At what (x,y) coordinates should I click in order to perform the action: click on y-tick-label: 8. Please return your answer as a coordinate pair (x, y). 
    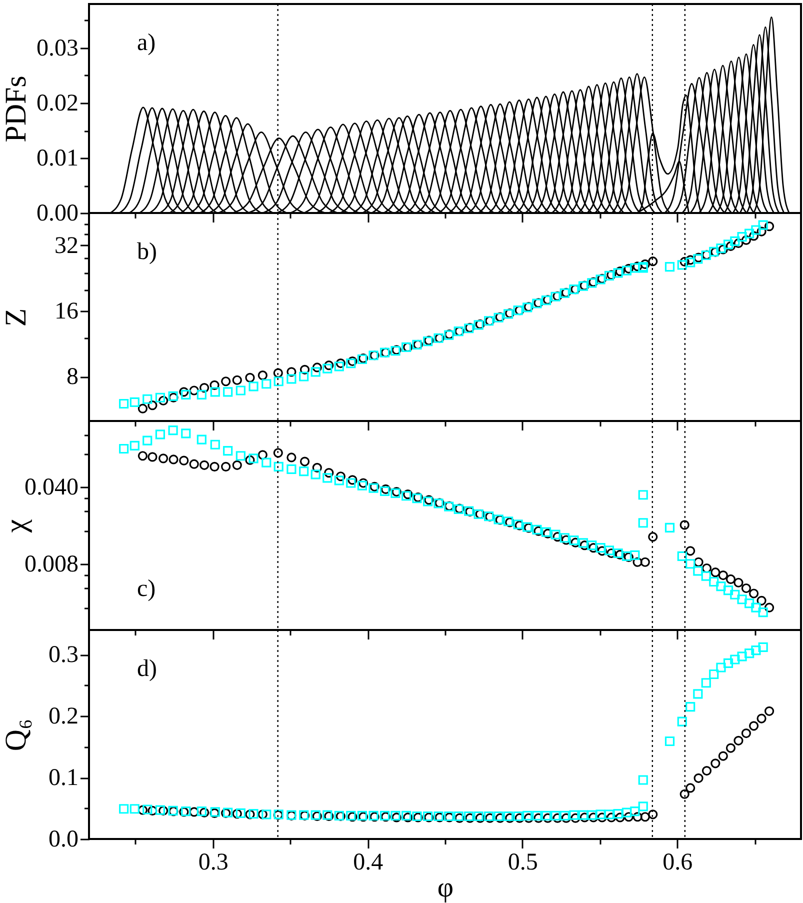
    Looking at the image, I should click on (72, 377).